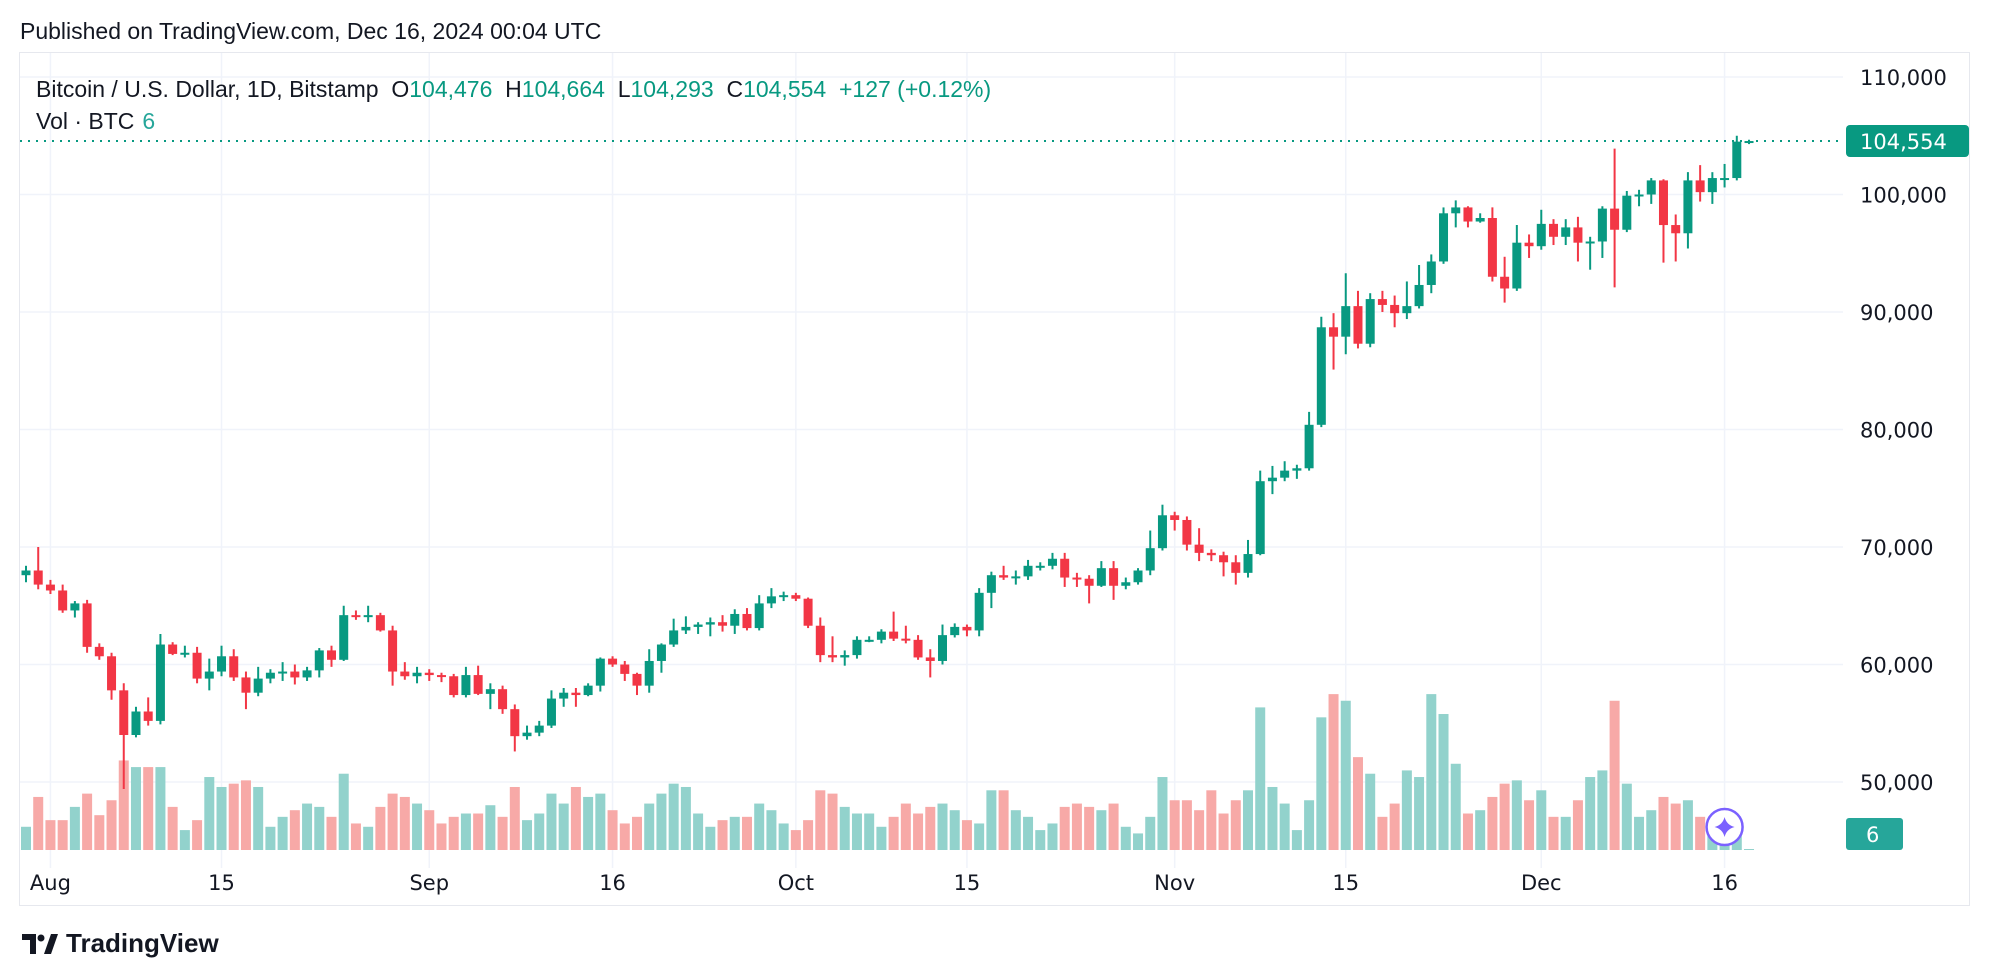  I want to click on time-tick-label: Dec, so click(1541, 883).